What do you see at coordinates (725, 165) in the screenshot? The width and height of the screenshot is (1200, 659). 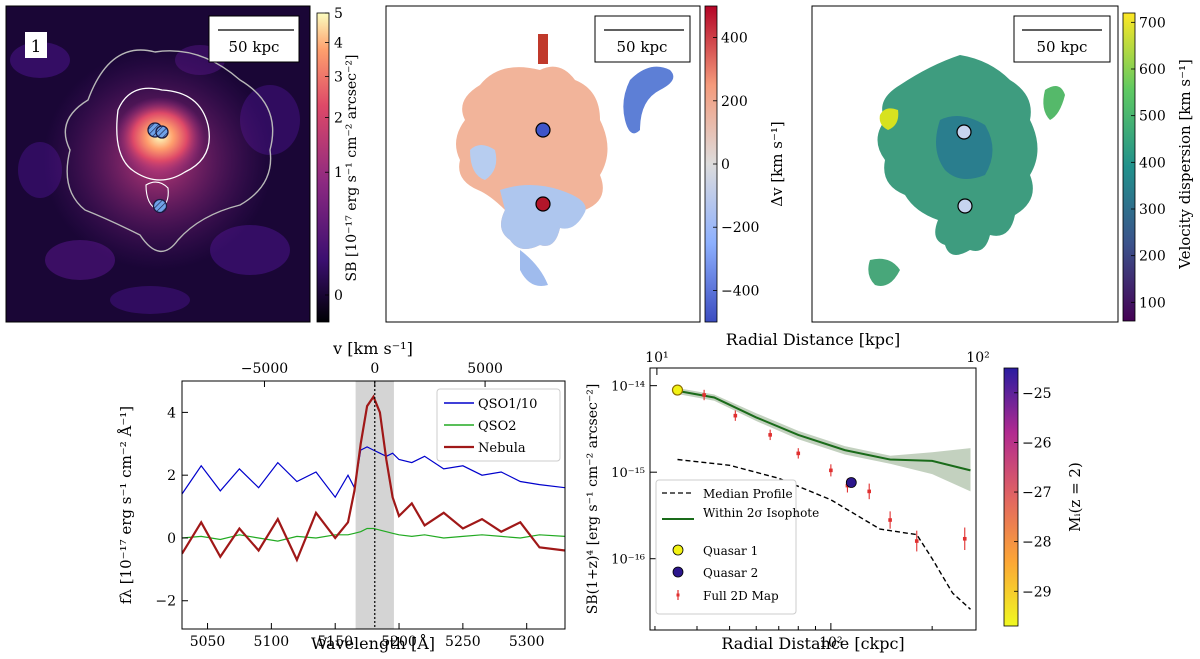 I see `velocity-colorbar-tick-label: 0` at bounding box center [725, 165].